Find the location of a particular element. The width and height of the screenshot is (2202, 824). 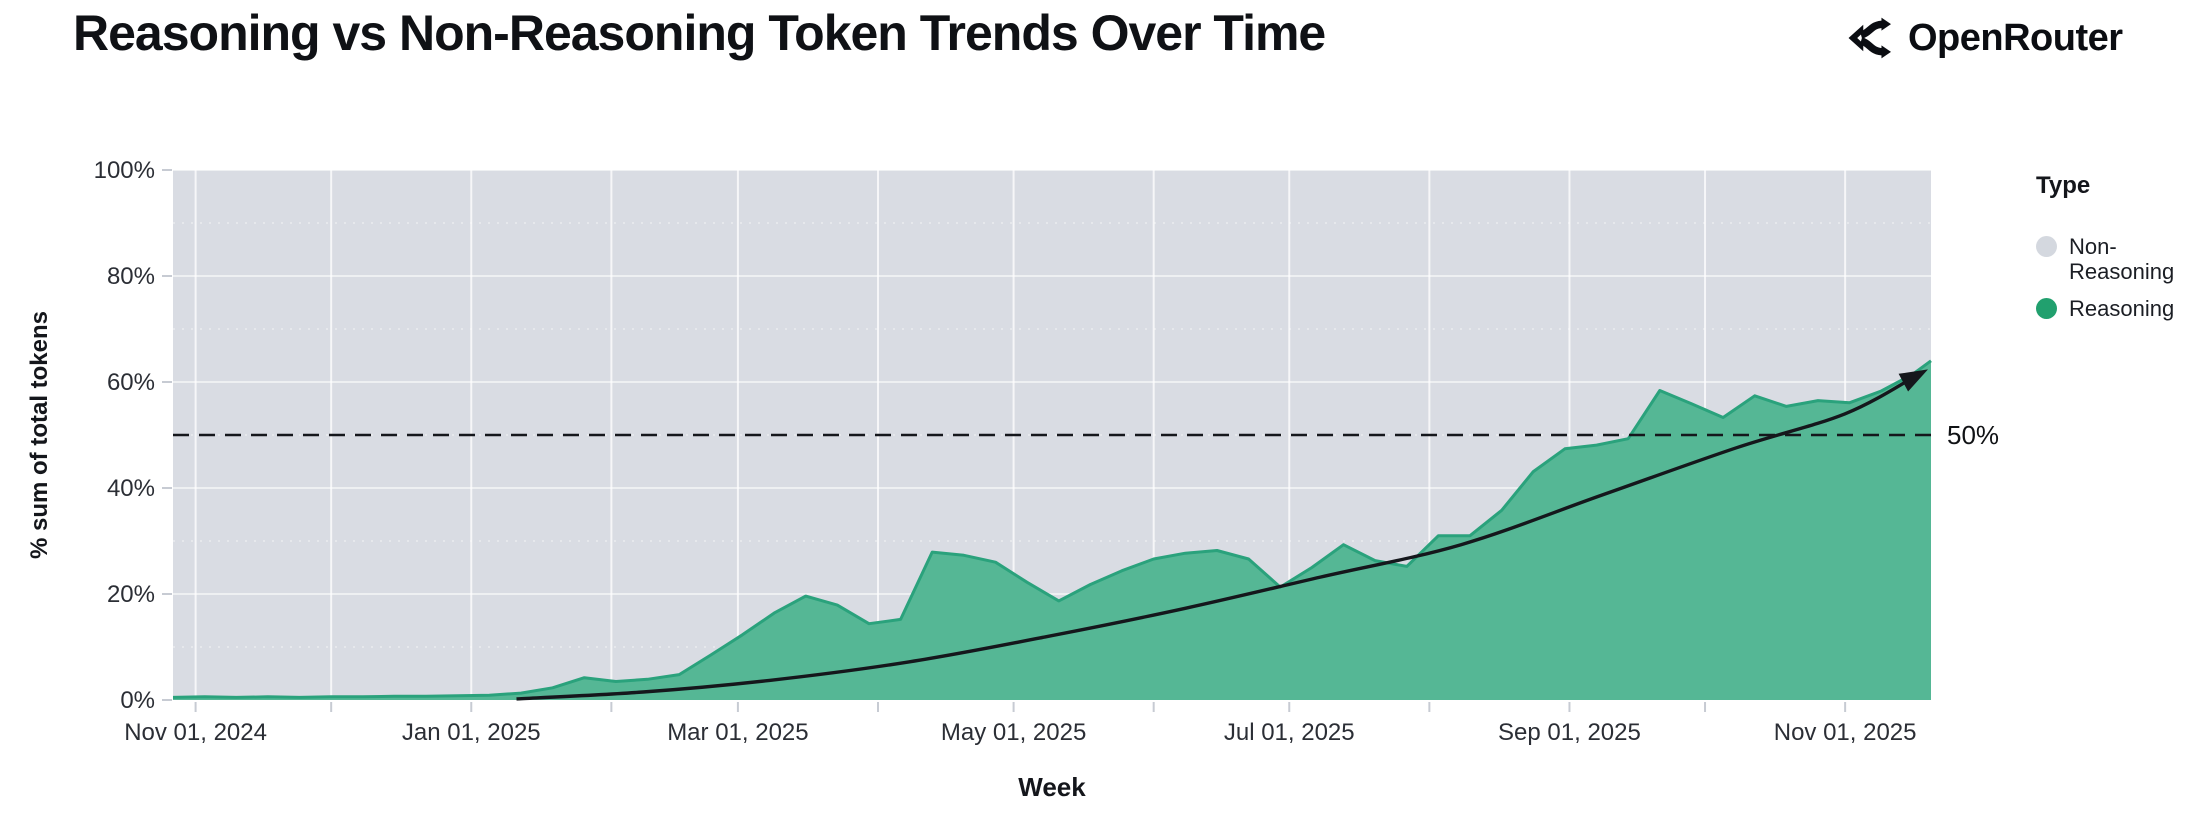

legend: Type Non-Reasoning Reasoning is located at coordinates (2116, 252).